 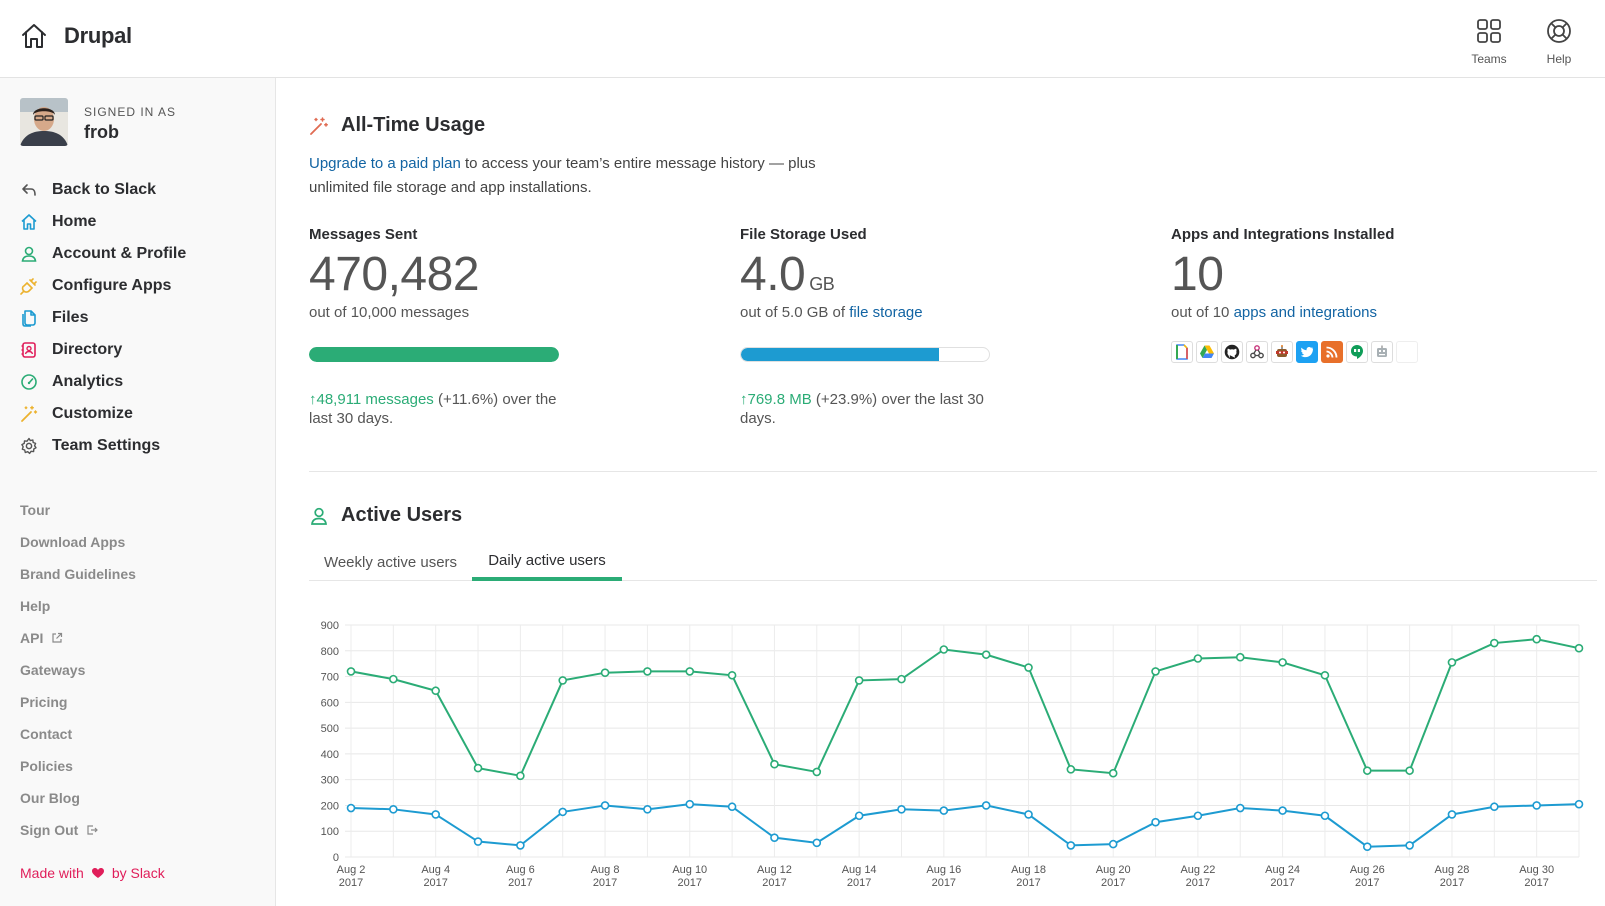 What do you see at coordinates (1257, 352) in the screenshot?
I see `webhook-icon` at bounding box center [1257, 352].